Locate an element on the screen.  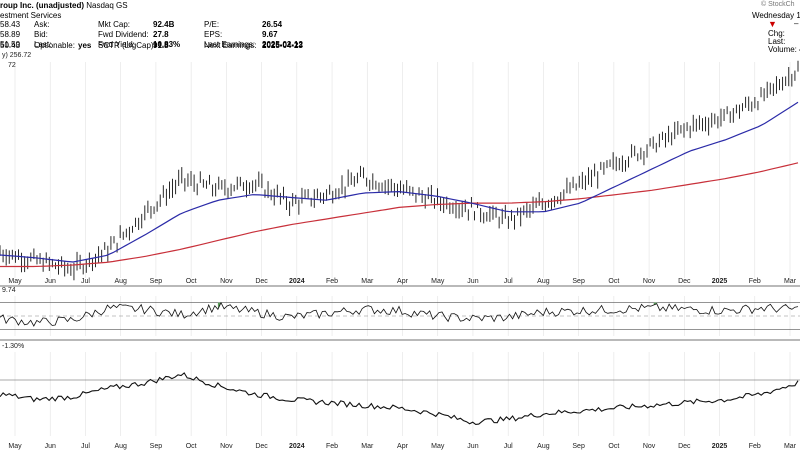
dash-icon: – is located at coordinates (796, 23).